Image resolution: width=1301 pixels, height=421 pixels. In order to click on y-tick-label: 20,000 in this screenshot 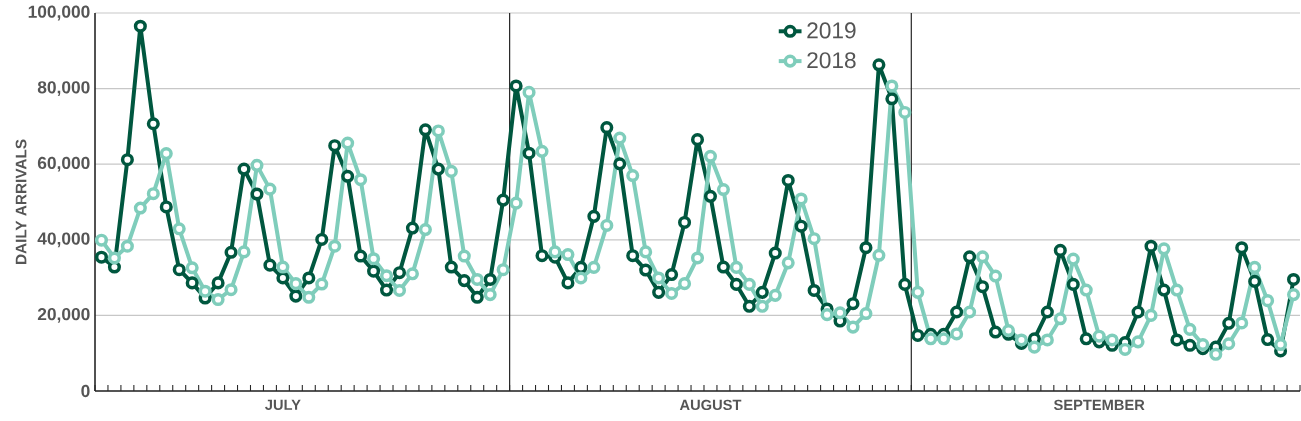, I will do `click(63, 315)`.